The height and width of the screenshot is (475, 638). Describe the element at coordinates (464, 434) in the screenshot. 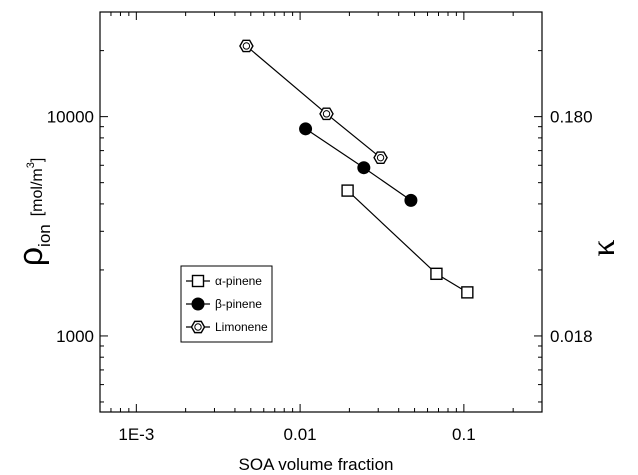

I see `x-tick-label: 0.1` at that location.